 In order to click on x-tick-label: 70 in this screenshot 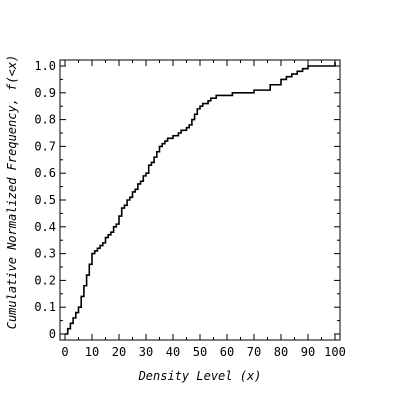, I will do `click(254, 352)`.